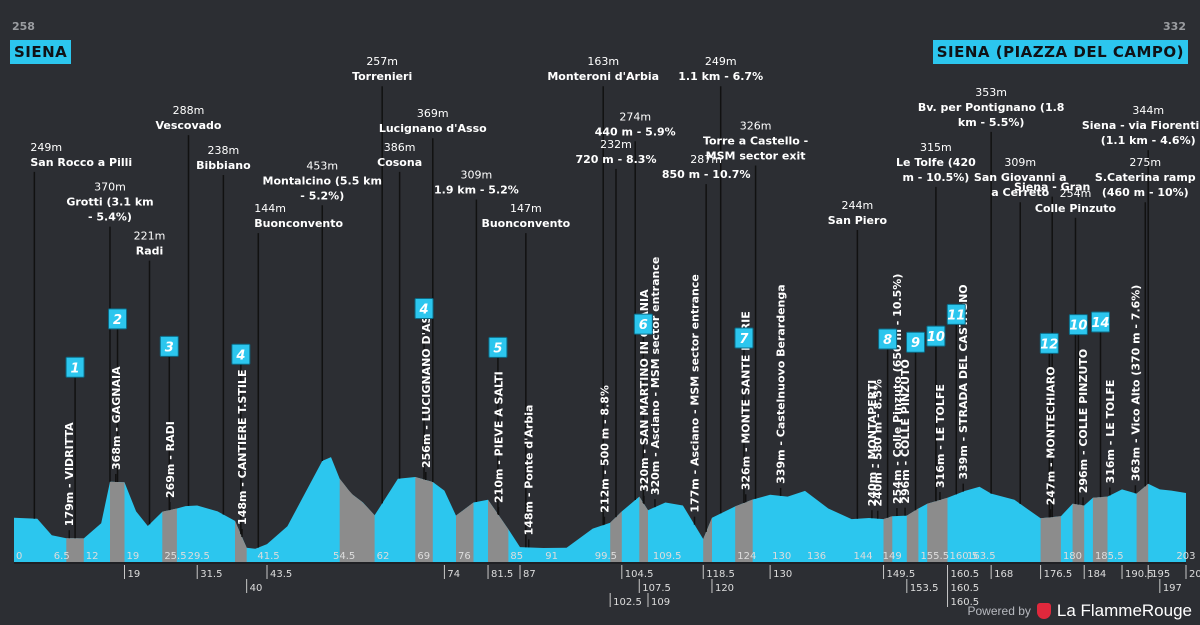 This screenshot has height=625, width=1200. Describe the element at coordinates (887, 340) in the screenshot. I see `sector-number: 8` at that location.